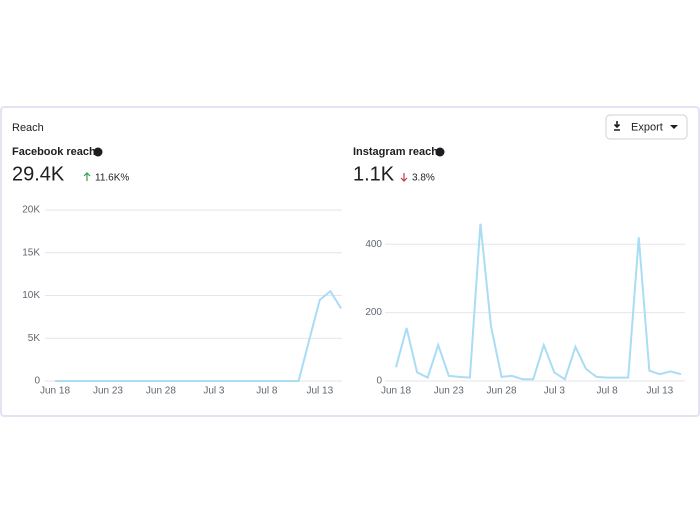 Image resolution: width=700 pixels, height=530 pixels. I want to click on change: 3.8%, so click(423, 178).